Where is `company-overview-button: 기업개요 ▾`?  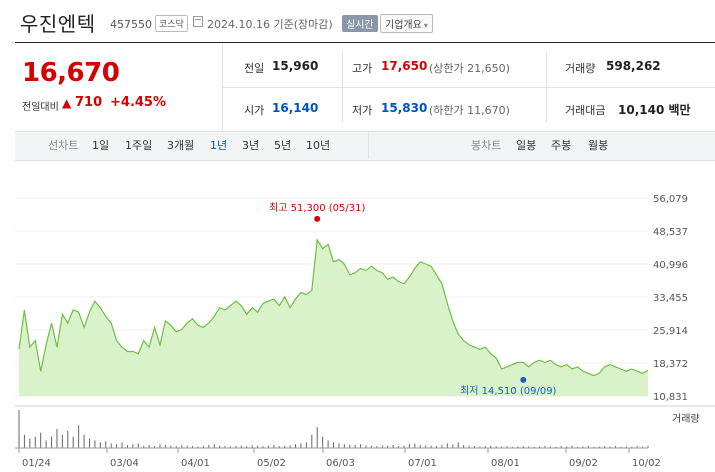
company-overview-button: 기업개요 ▾ is located at coordinates (406, 23).